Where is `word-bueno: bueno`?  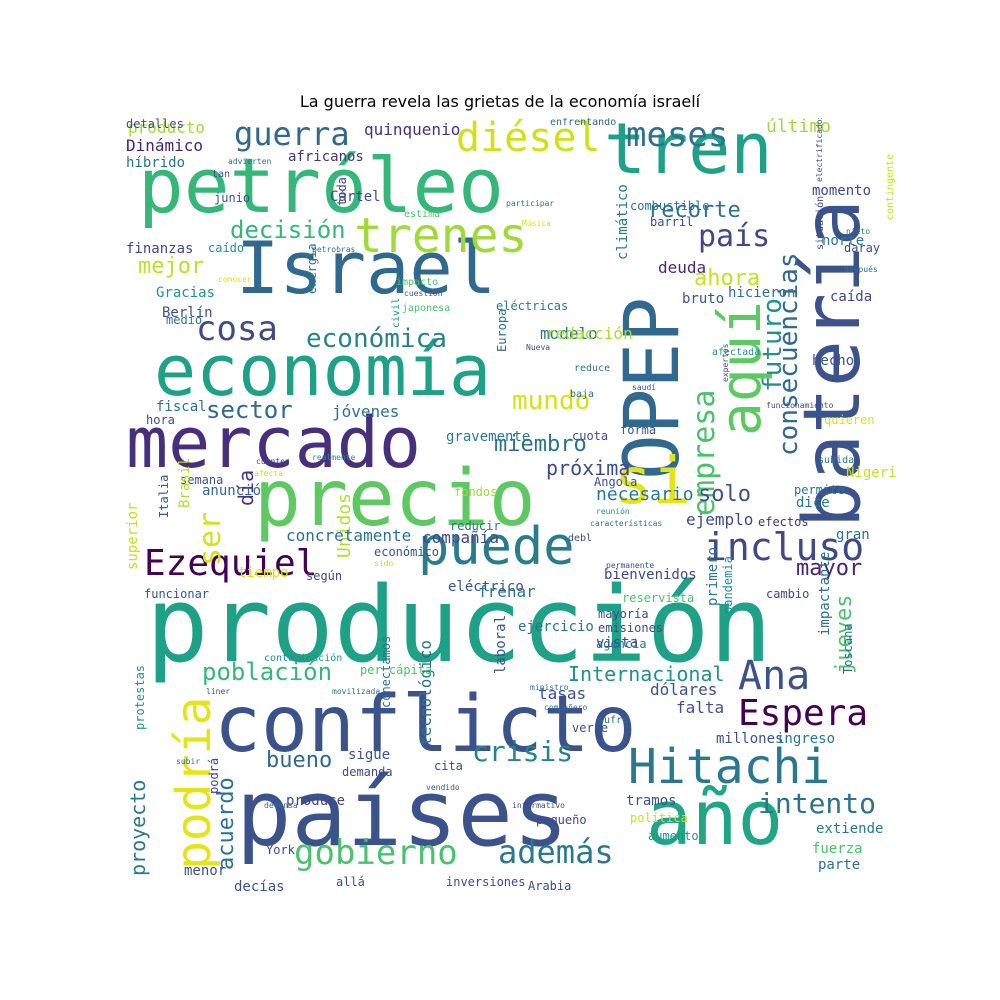
word-bueno: bueno is located at coordinates (299, 760).